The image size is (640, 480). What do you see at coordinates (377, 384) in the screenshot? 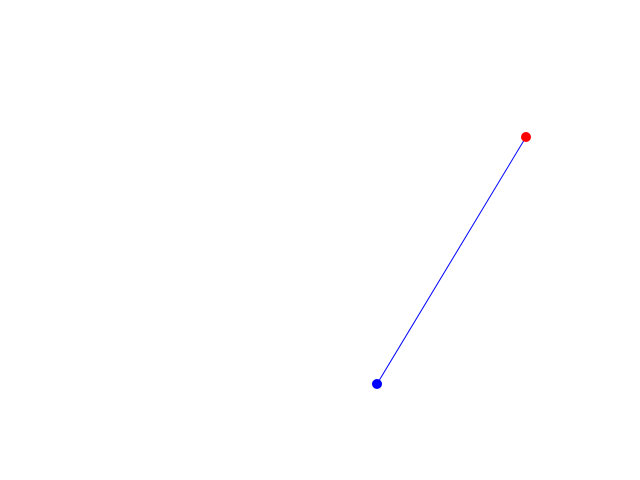
I see `start-point-handle` at bounding box center [377, 384].